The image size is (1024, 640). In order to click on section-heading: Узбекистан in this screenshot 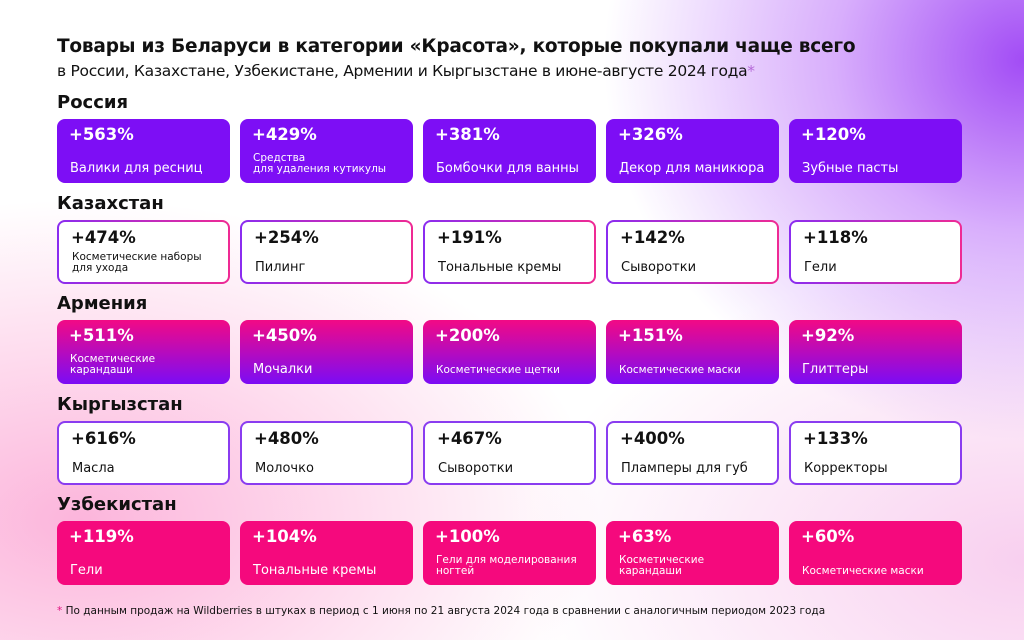, I will do `click(117, 504)`.